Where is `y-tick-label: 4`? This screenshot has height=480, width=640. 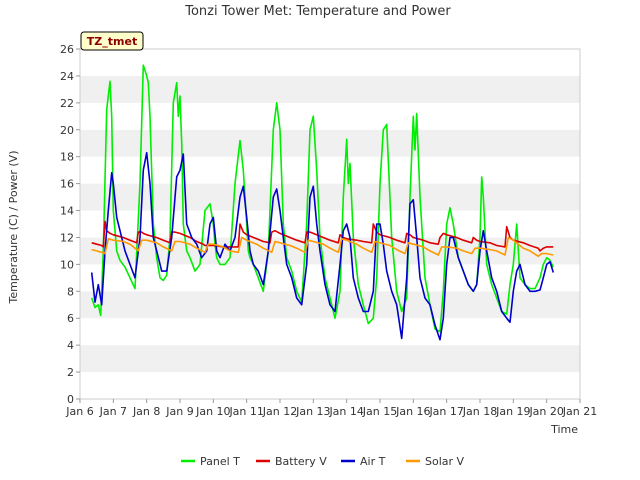
y-tick-label: 4 is located at coordinates (70, 345).